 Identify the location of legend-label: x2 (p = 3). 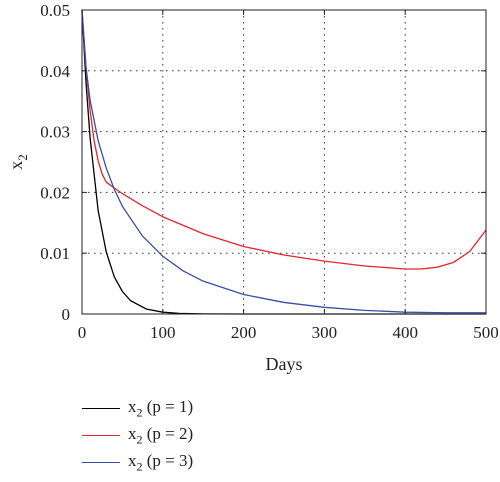
(161, 462).